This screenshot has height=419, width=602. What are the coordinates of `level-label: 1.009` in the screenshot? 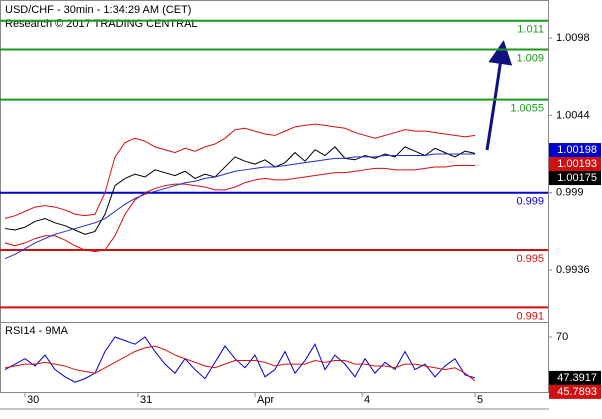 It's located at (530, 58).